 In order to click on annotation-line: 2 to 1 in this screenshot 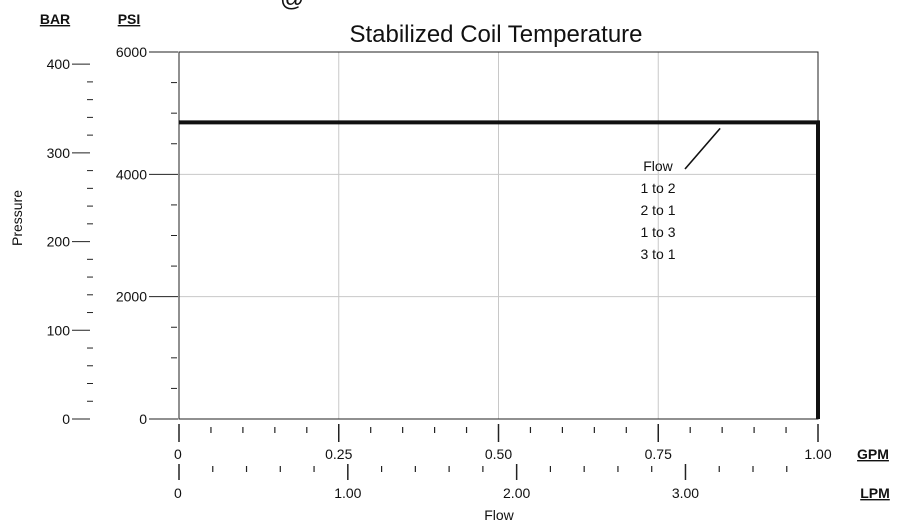, I will do `click(657, 210)`.